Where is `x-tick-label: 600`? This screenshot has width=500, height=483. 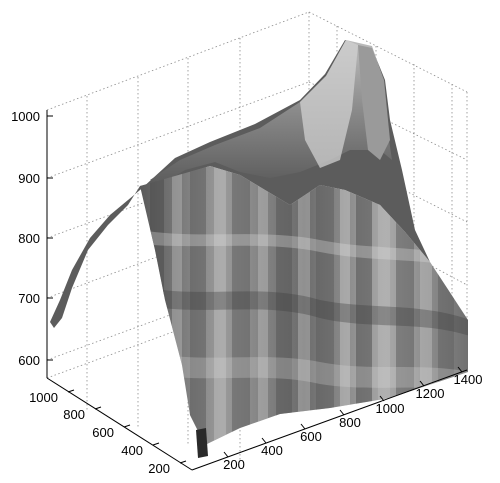 x-tick-label: 600 is located at coordinates (311, 436).